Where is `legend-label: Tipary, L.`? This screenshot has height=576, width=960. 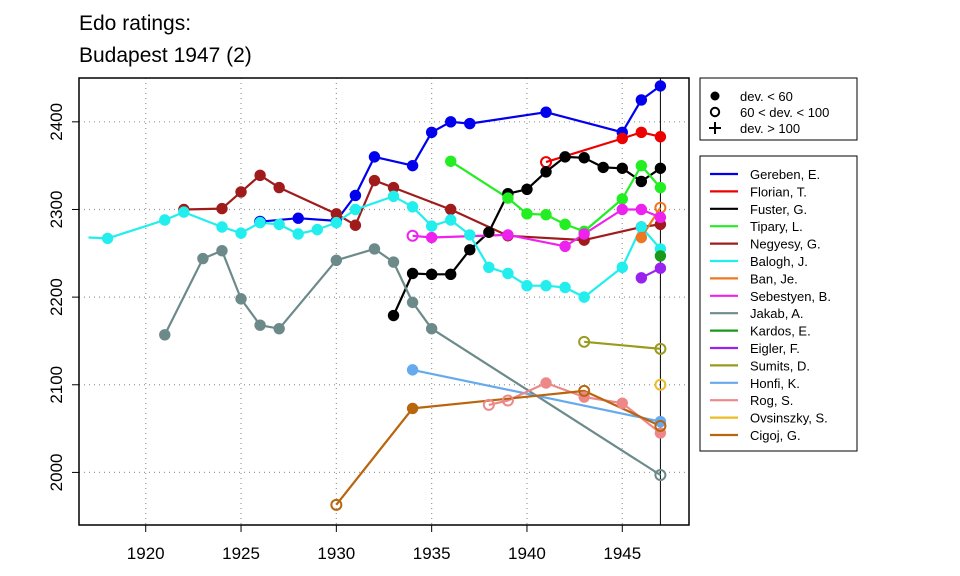 legend-label: Tipary, L. is located at coordinates (776, 226).